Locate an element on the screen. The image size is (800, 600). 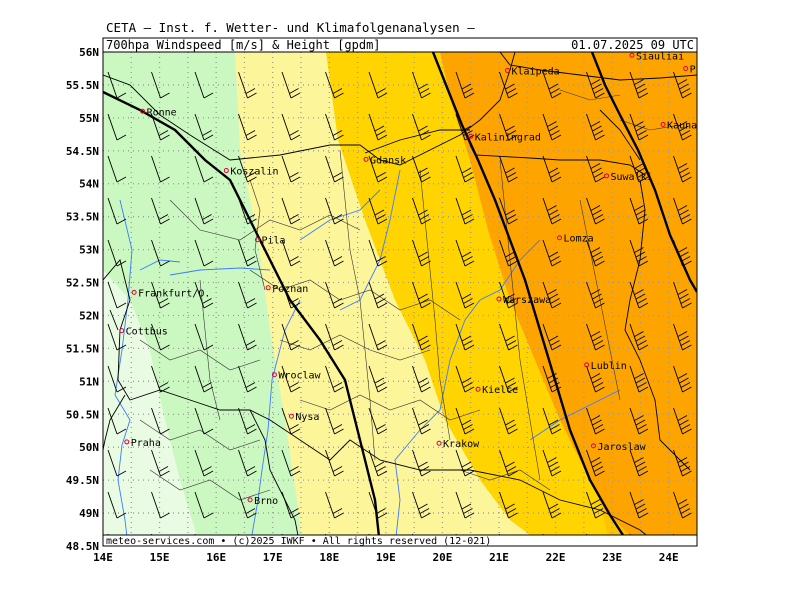
lon-label: 18E is located at coordinates (329, 557).